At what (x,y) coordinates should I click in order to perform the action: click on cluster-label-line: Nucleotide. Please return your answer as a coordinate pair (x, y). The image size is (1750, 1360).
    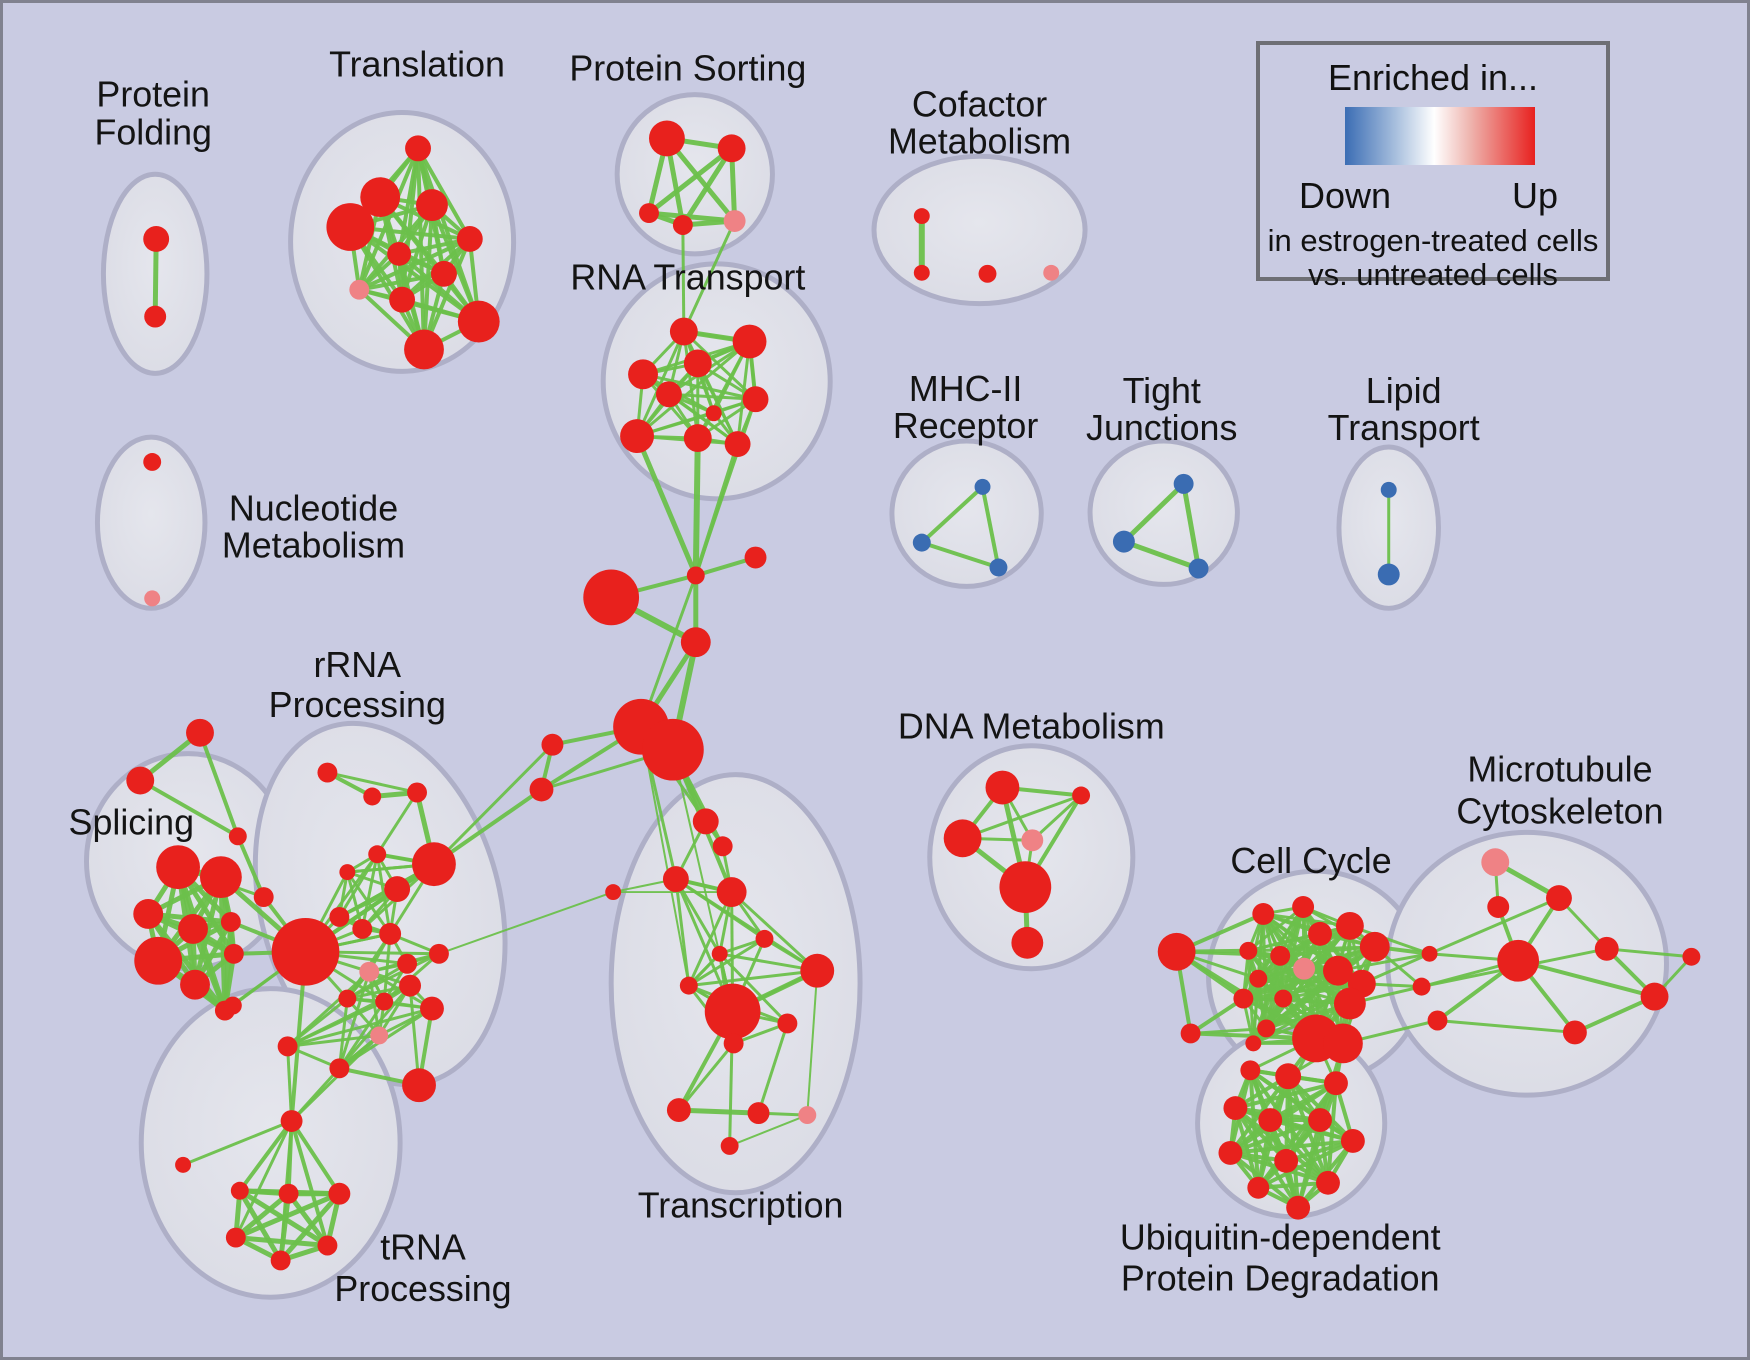
    Looking at the image, I should click on (313, 509).